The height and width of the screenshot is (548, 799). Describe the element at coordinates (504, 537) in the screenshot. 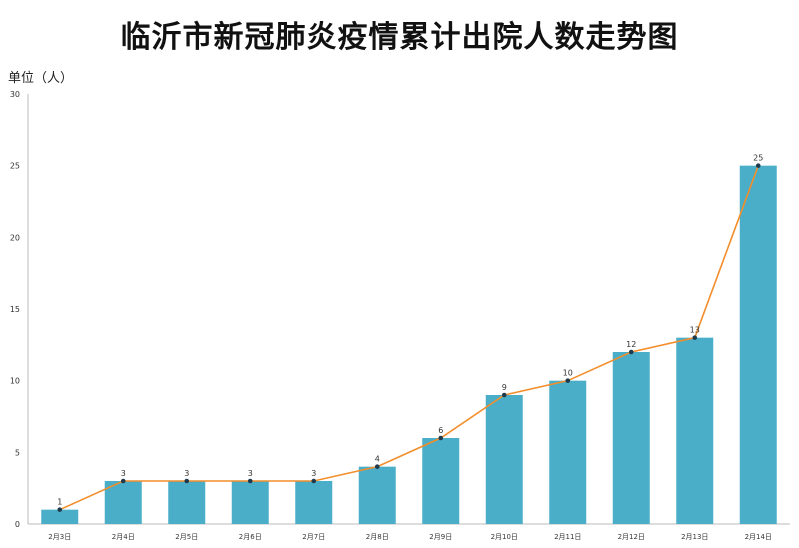

I see `x-tick-label: 2月10日` at that location.